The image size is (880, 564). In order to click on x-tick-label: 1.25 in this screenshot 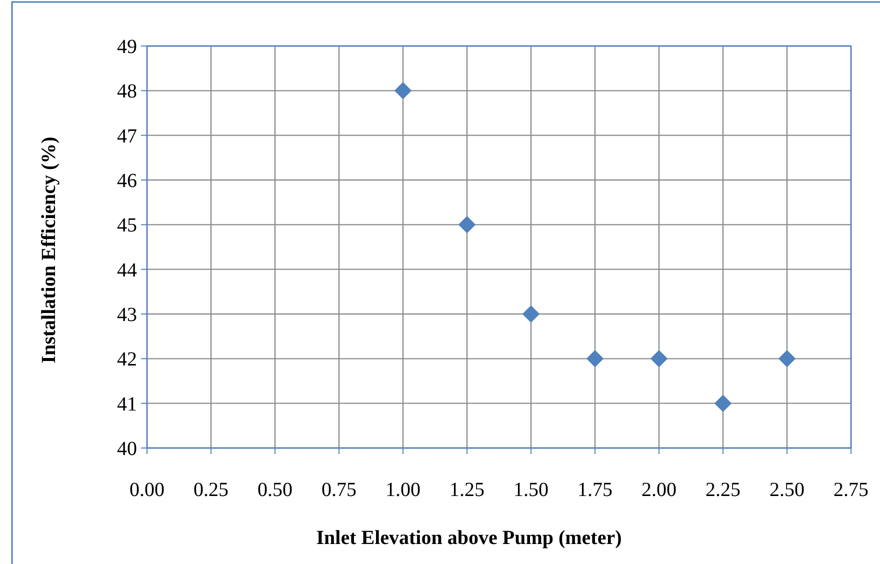, I will do `click(467, 490)`.